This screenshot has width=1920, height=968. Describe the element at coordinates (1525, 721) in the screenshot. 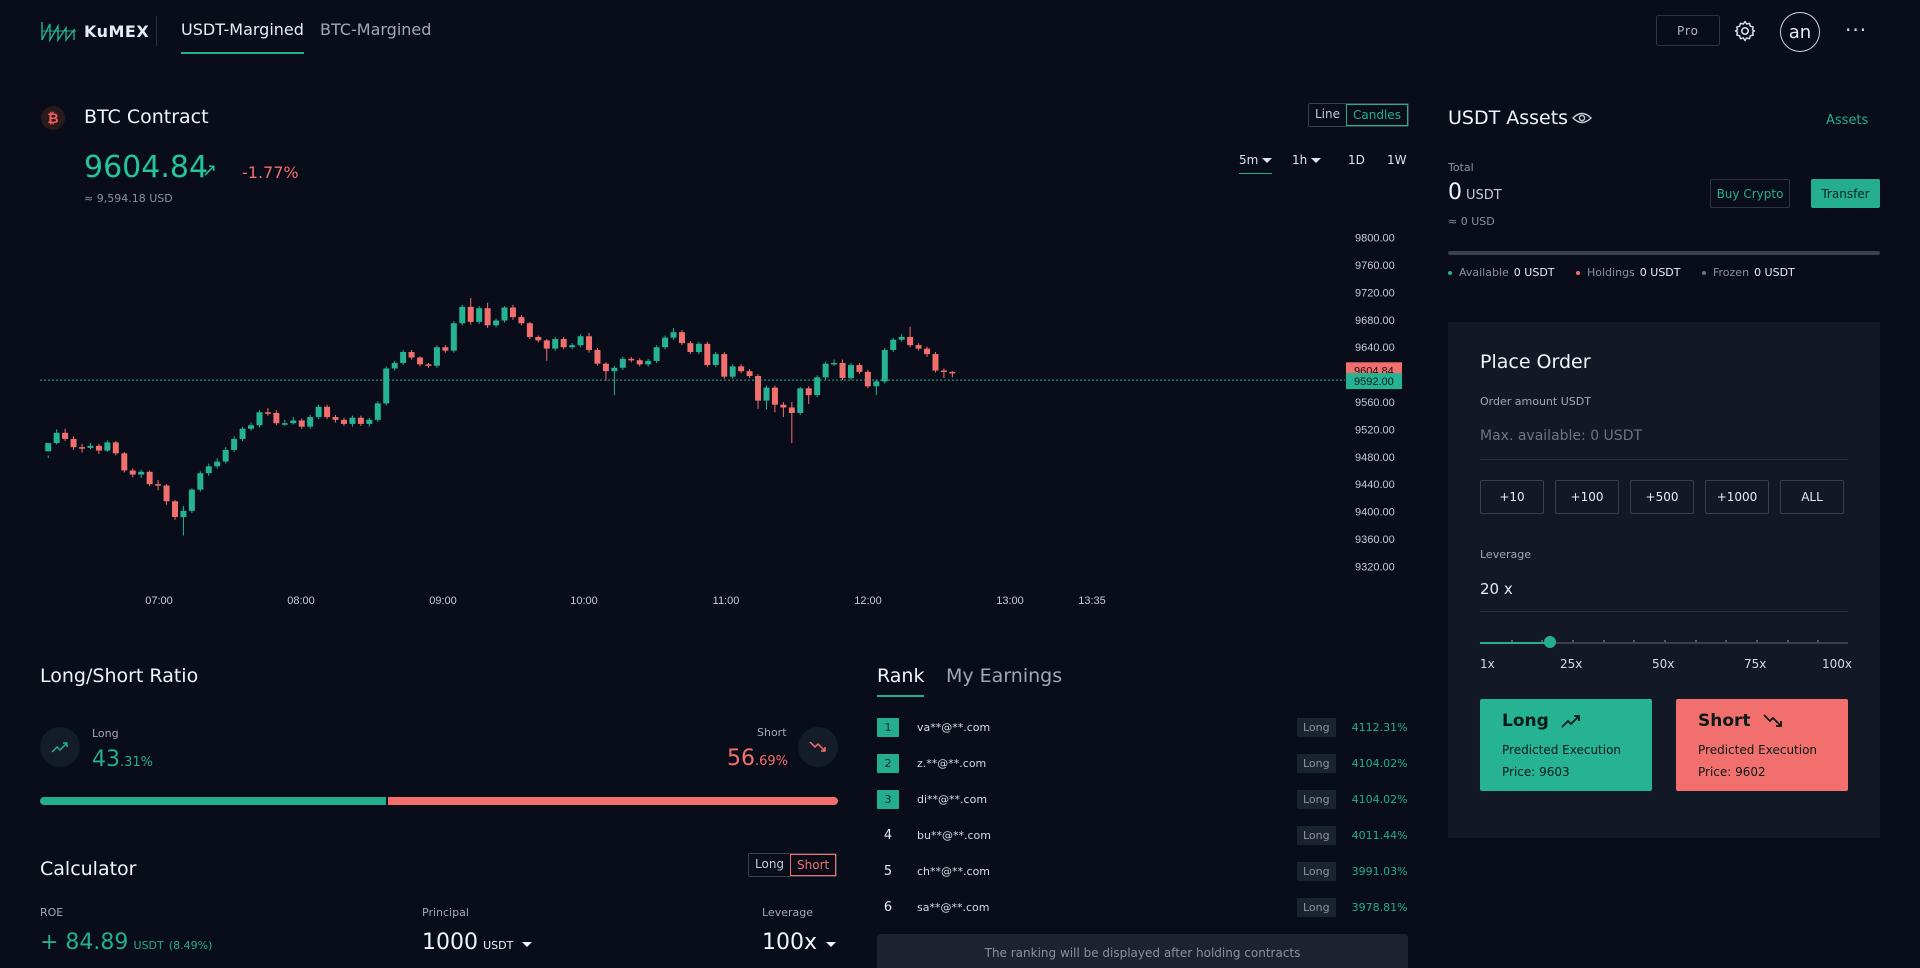

I see `long-button-title: Long` at that location.